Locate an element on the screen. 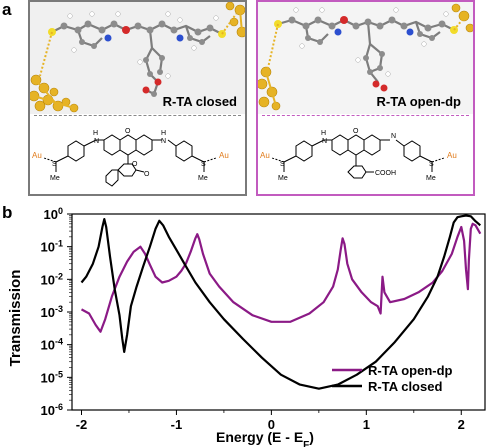 This screenshot has height=447, width=500. closed-hydrogen-atoms is located at coordinates (143, 45).